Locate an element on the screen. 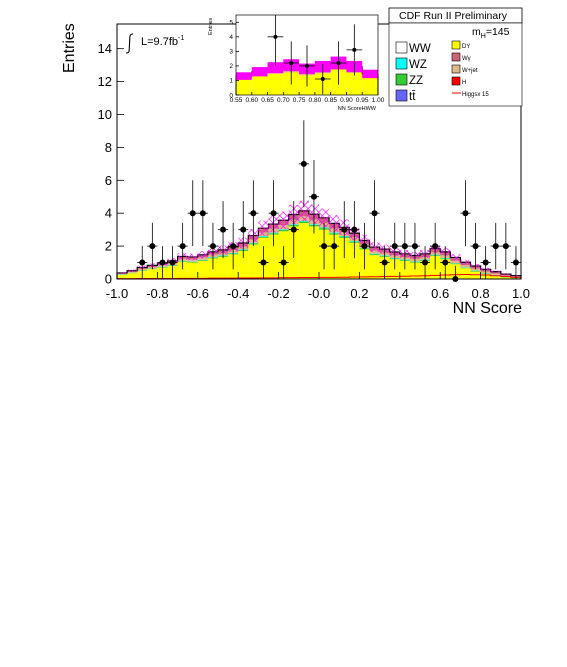 The height and width of the screenshot is (667, 567). x-tick-label: 0.75 is located at coordinates (299, 100).